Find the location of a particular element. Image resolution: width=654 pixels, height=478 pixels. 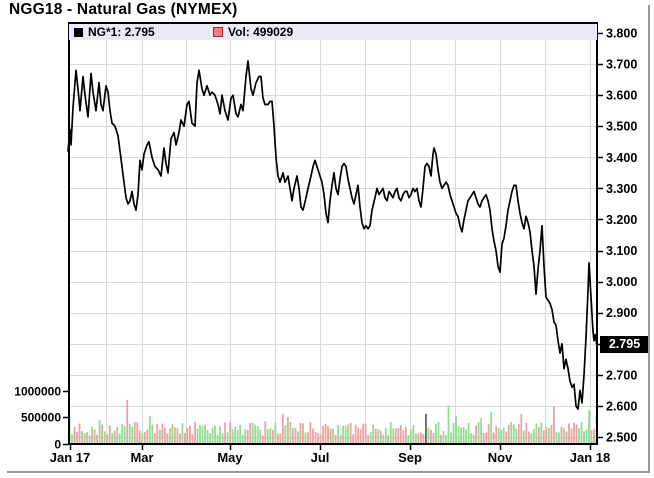

date-tick-label: Sep is located at coordinates (410, 457).